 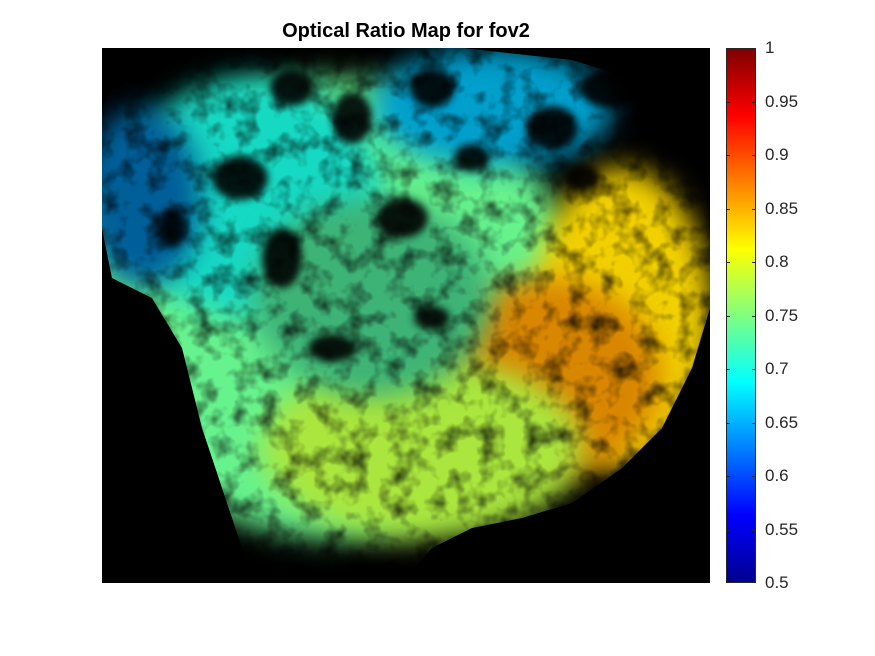 I want to click on colorbar-tick-label: 0.55, so click(x=782, y=529).